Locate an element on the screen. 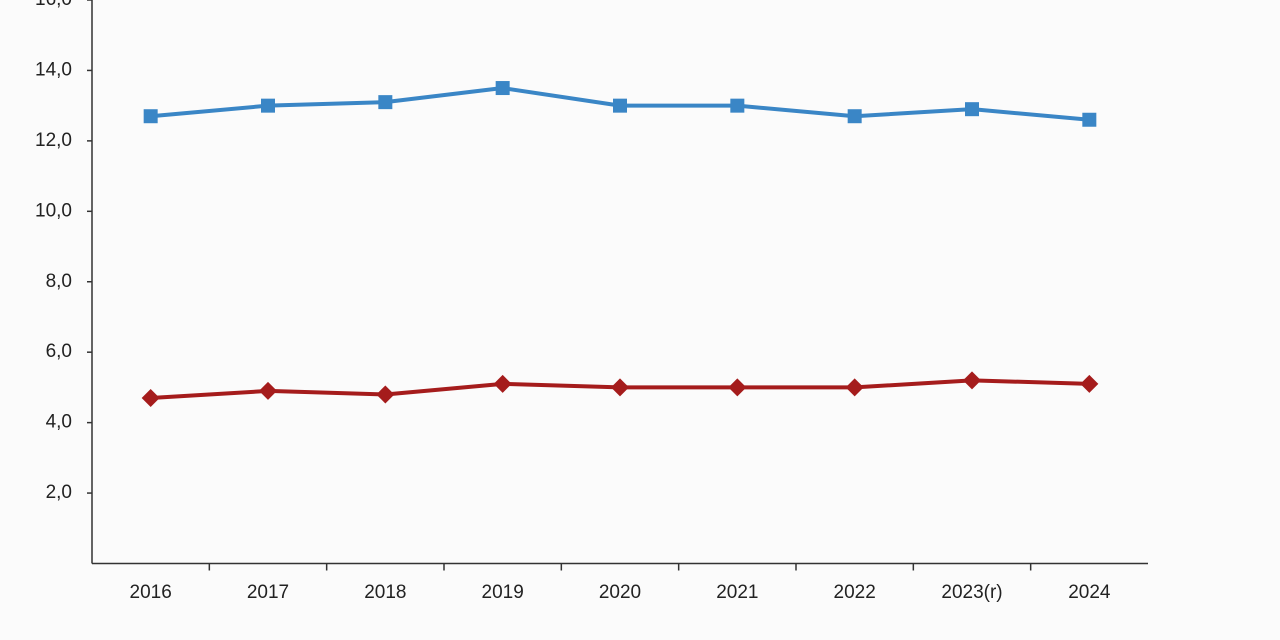 This screenshot has width=1280, height=640. x-tick-label: 2019 is located at coordinates (503, 592).